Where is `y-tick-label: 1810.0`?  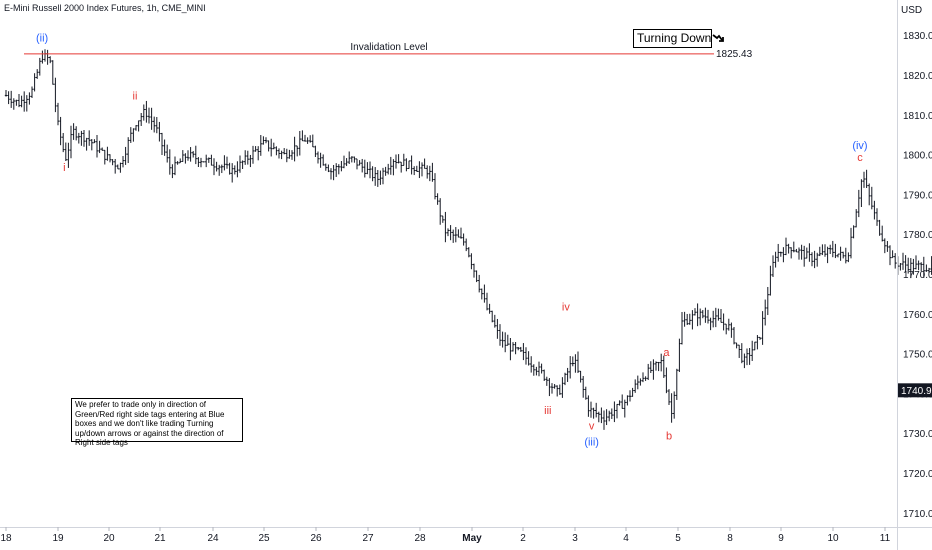 y-tick-label: 1810.0 is located at coordinates (917, 116).